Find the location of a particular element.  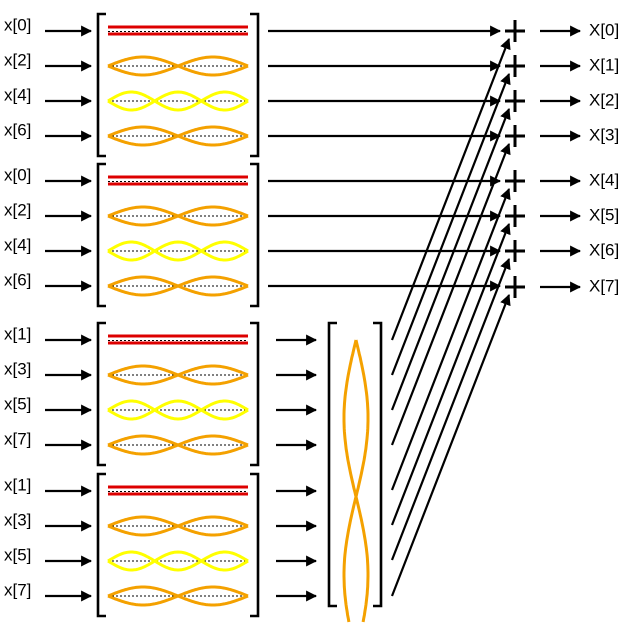

output-label: X[2] is located at coordinates (604, 99).